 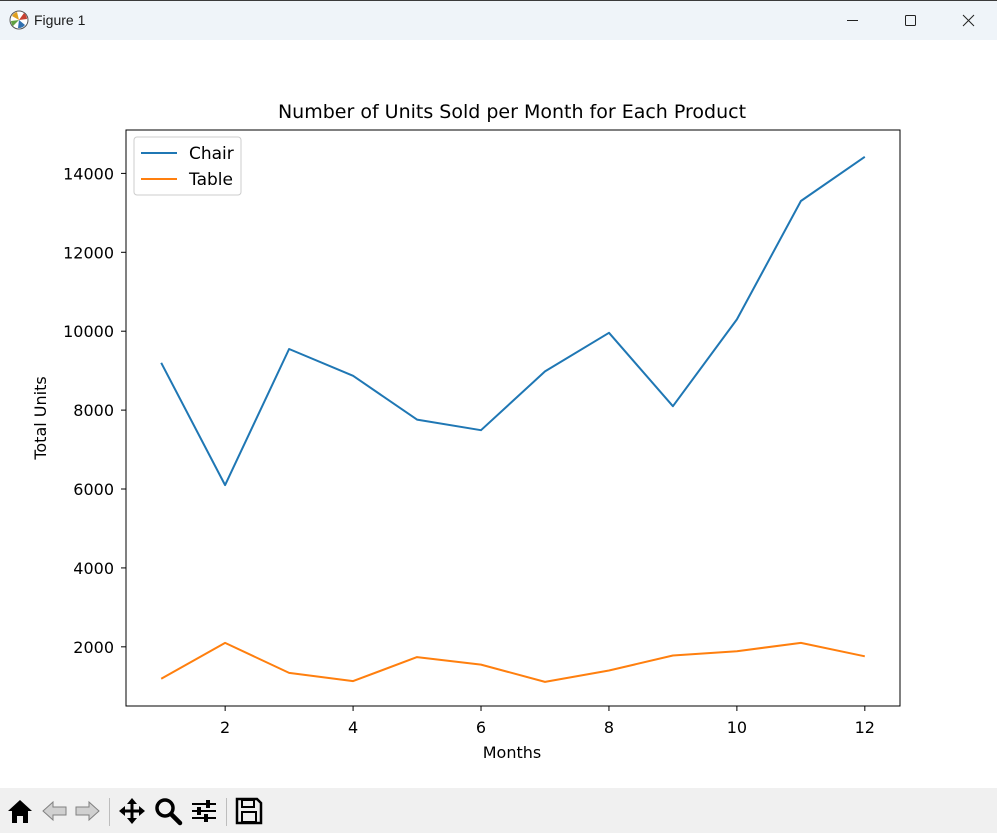 I want to click on minimize-button, so click(x=853, y=20).